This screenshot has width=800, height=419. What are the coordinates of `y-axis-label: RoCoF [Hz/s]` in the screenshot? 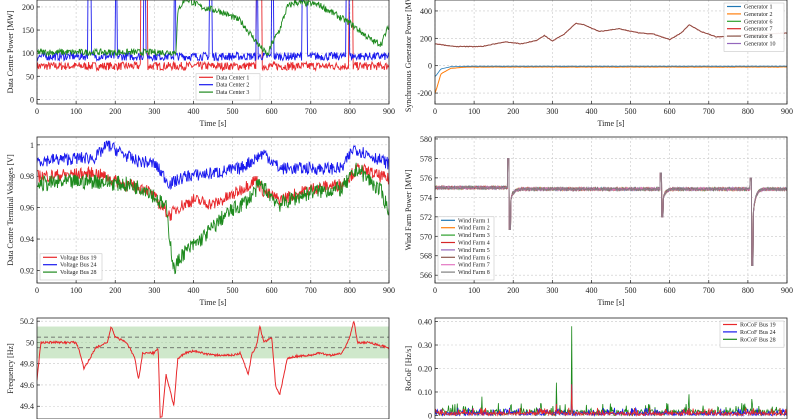 It's located at (408, 368).